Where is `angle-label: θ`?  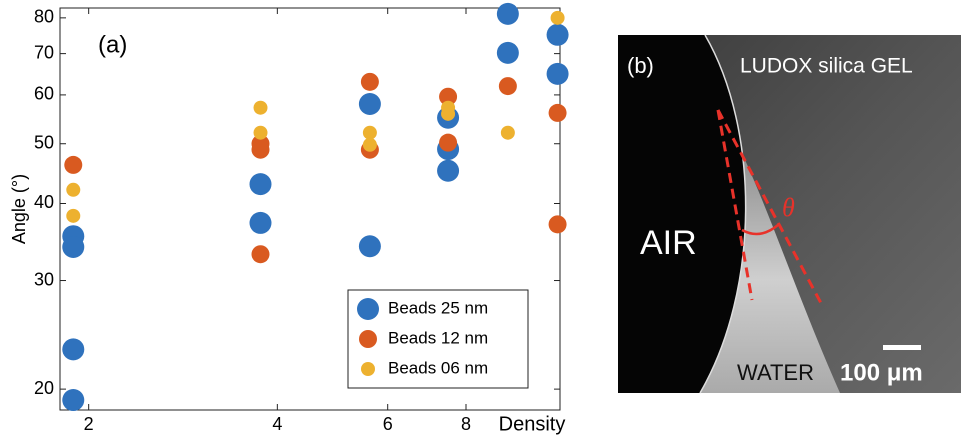
angle-label: θ is located at coordinates (788, 207).